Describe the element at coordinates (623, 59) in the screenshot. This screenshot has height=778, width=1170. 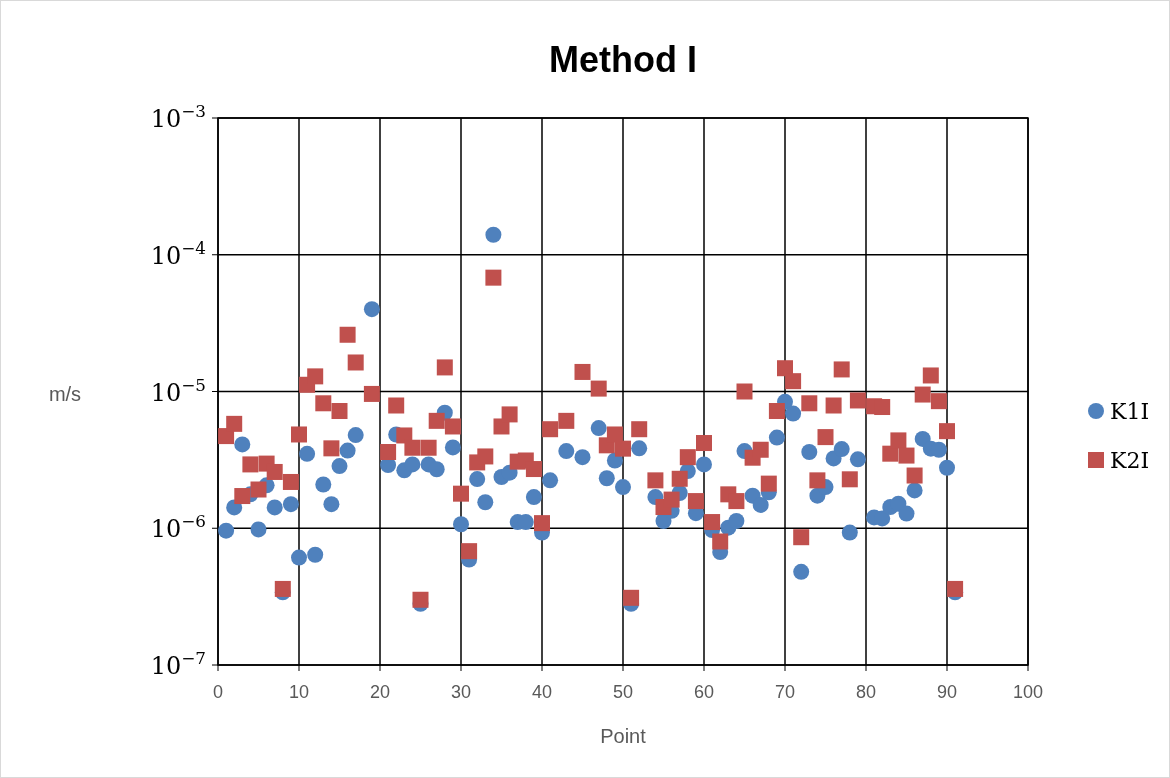
I see `chart-title: Method I` at that location.